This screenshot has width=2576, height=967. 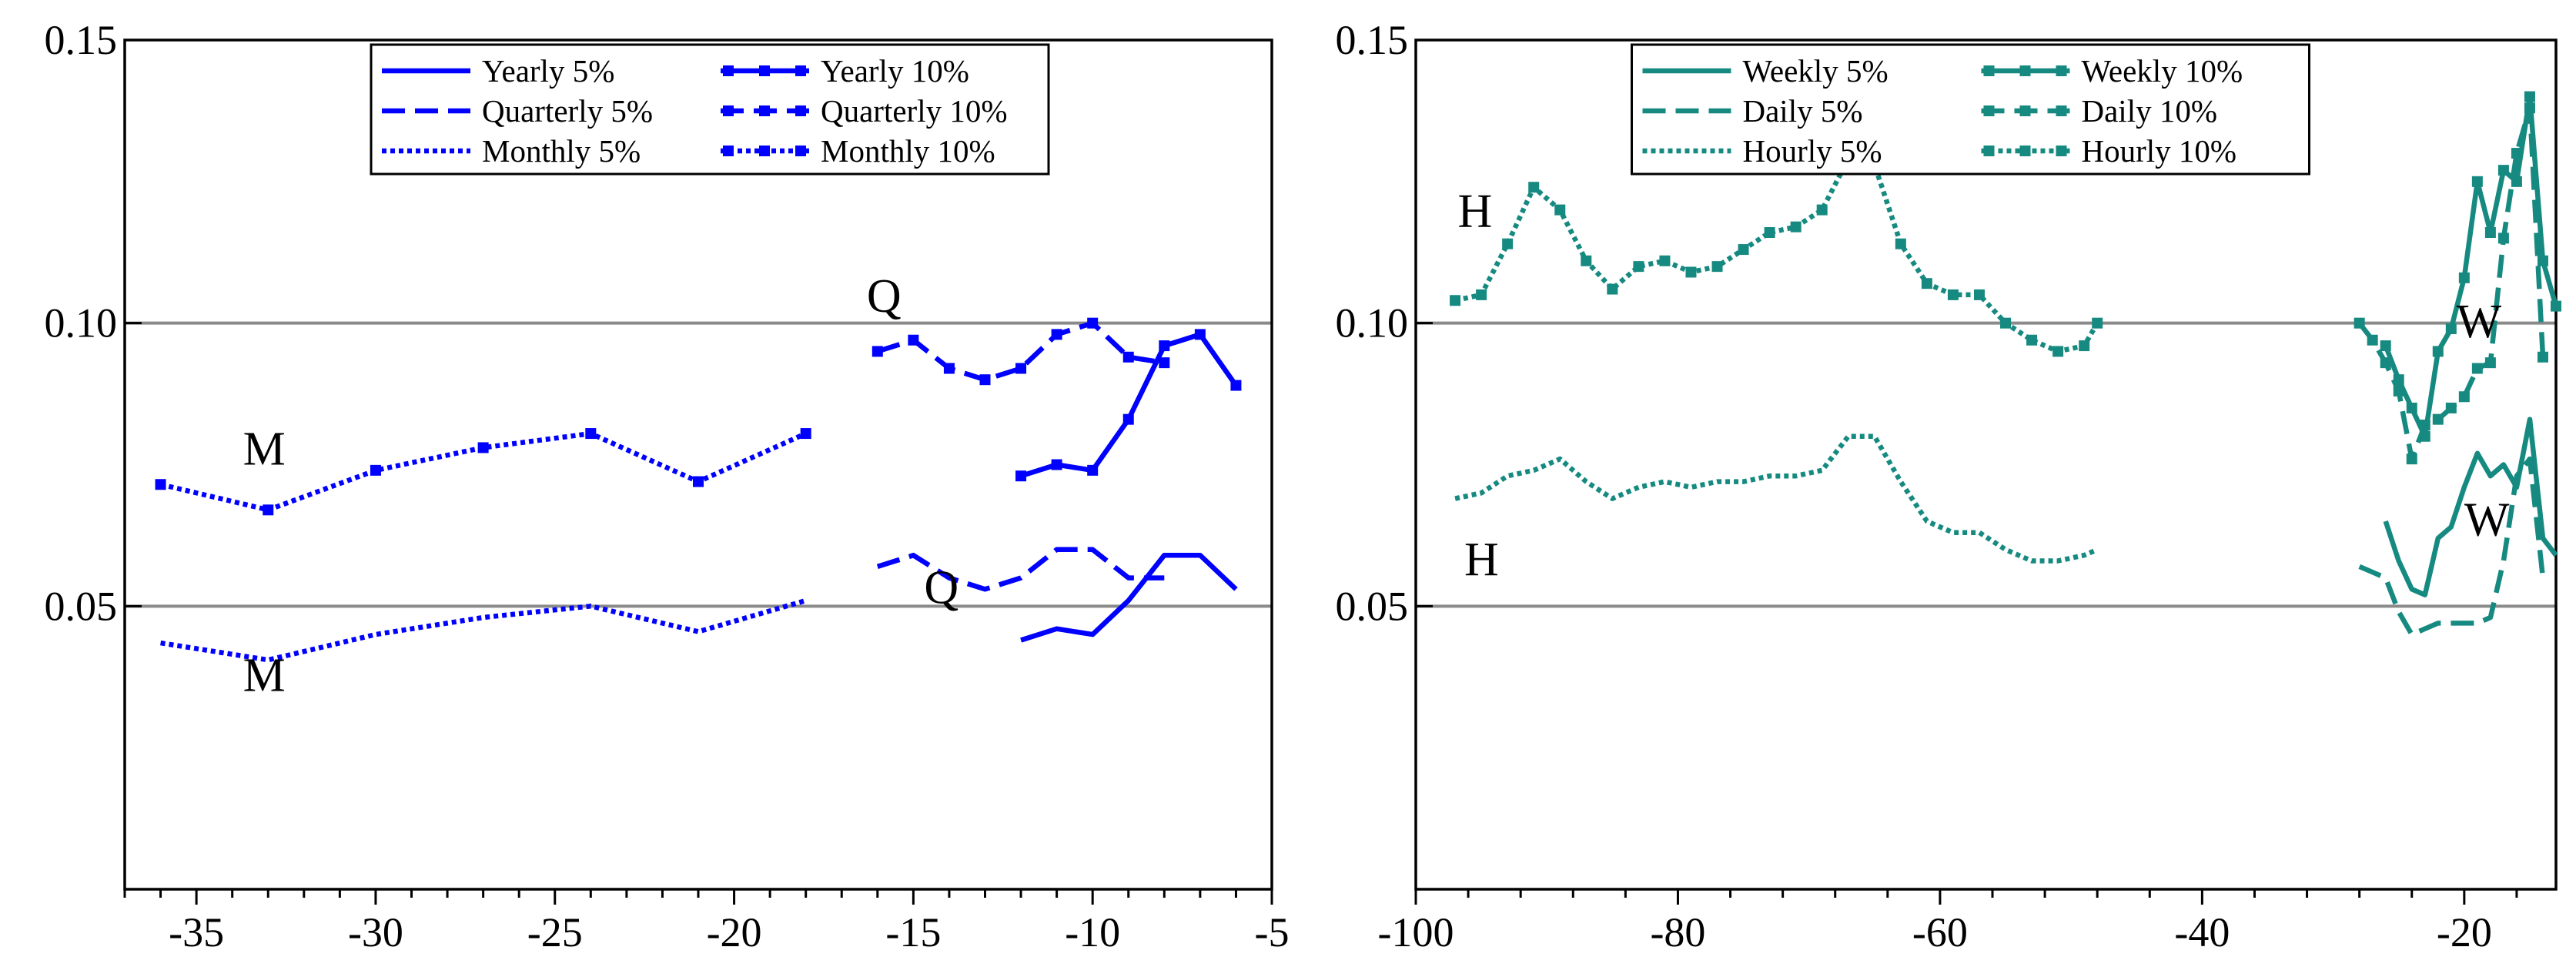 What do you see at coordinates (568, 111) in the screenshot?
I see `legend-label: Quarterly 5%` at bounding box center [568, 111].